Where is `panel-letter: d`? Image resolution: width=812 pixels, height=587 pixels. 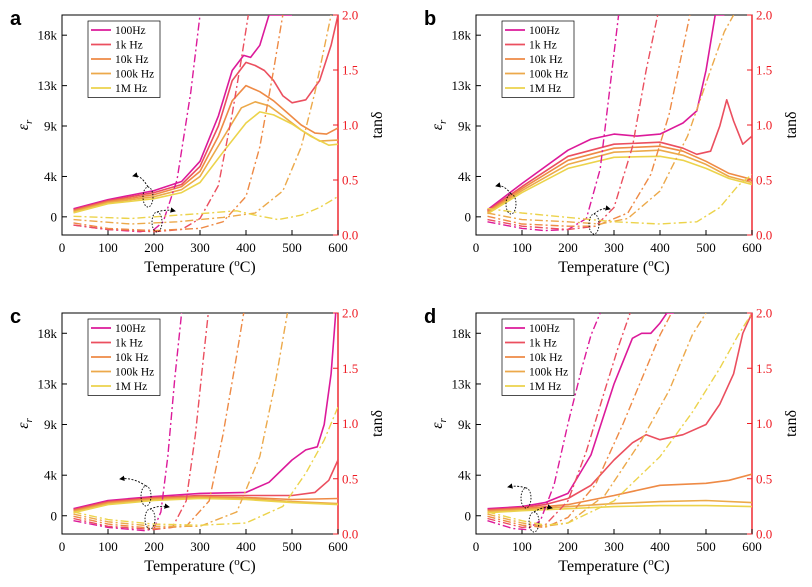
panel-letter: d is located at coordinates (430, 317).